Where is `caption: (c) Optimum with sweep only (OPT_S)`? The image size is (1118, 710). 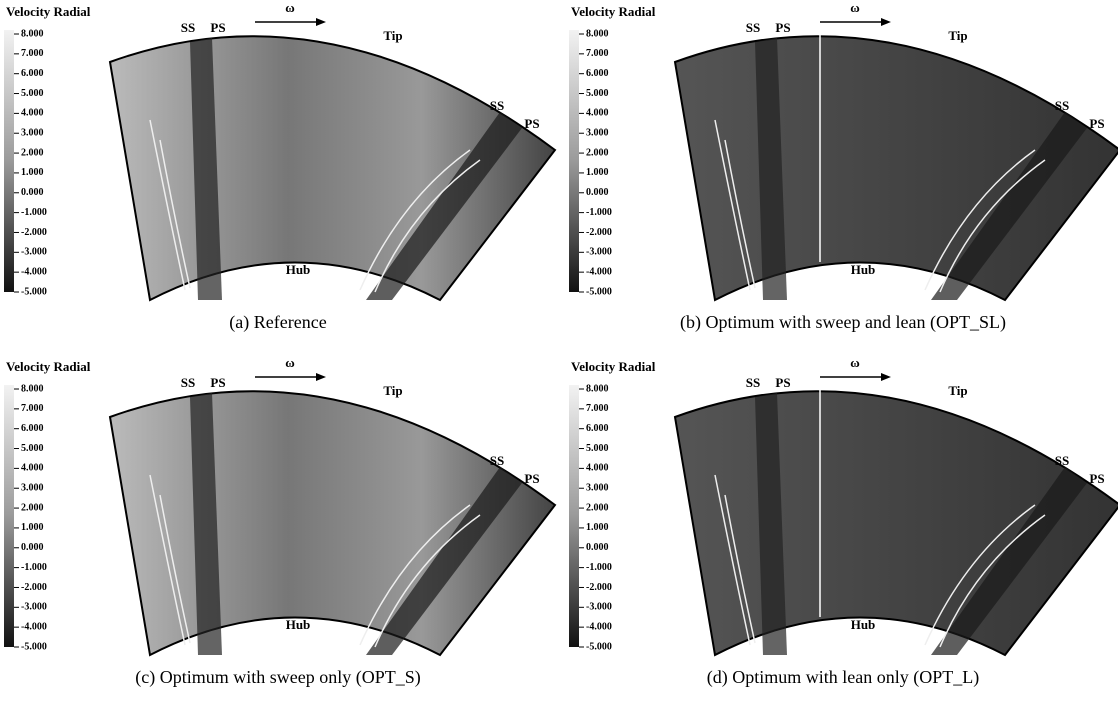 caption: (c) Optimum with sweep only (OPT_S) is located at coordinates (277, 677).